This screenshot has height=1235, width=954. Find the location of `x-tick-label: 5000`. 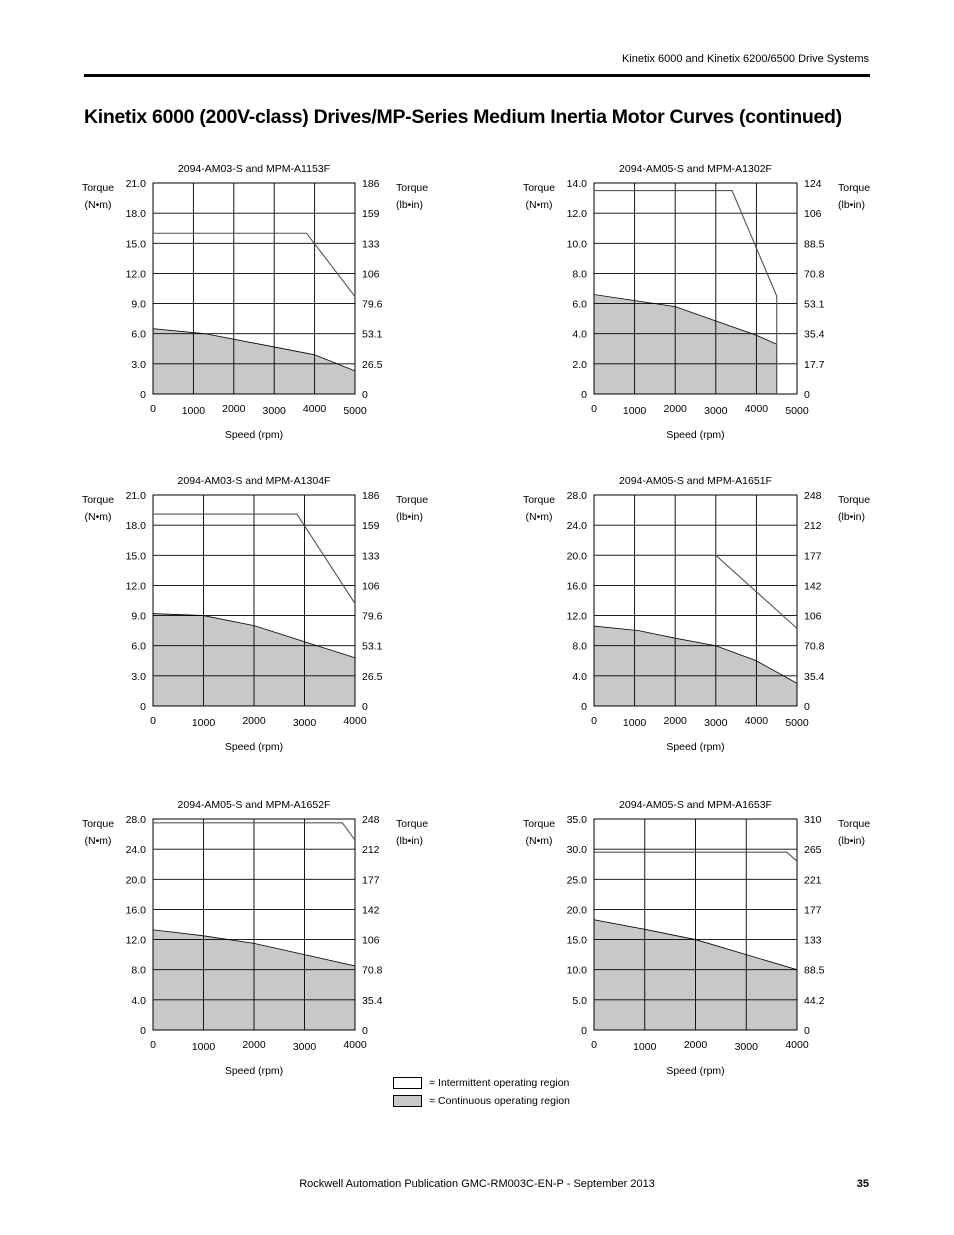

x-tick-label: 5000 is located at coordinates (797, 411).